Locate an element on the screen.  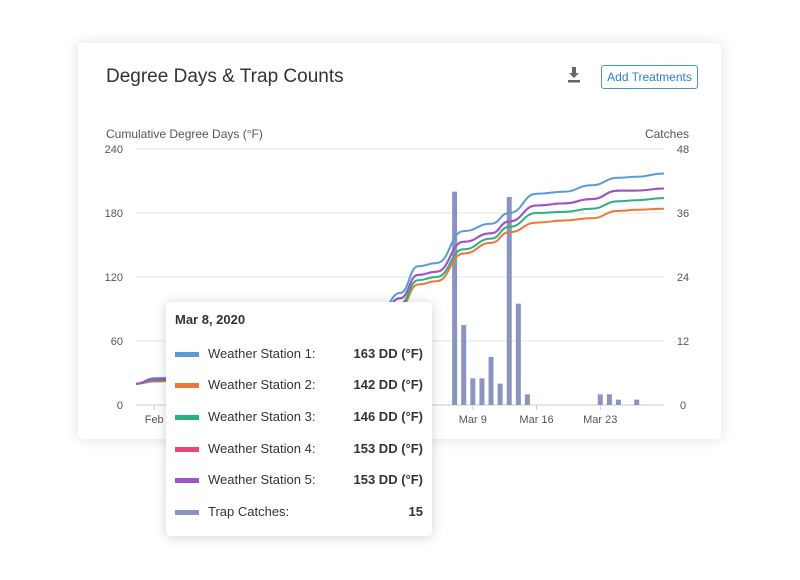
left-tick-label: 180 is located at coordinates (114, 214).